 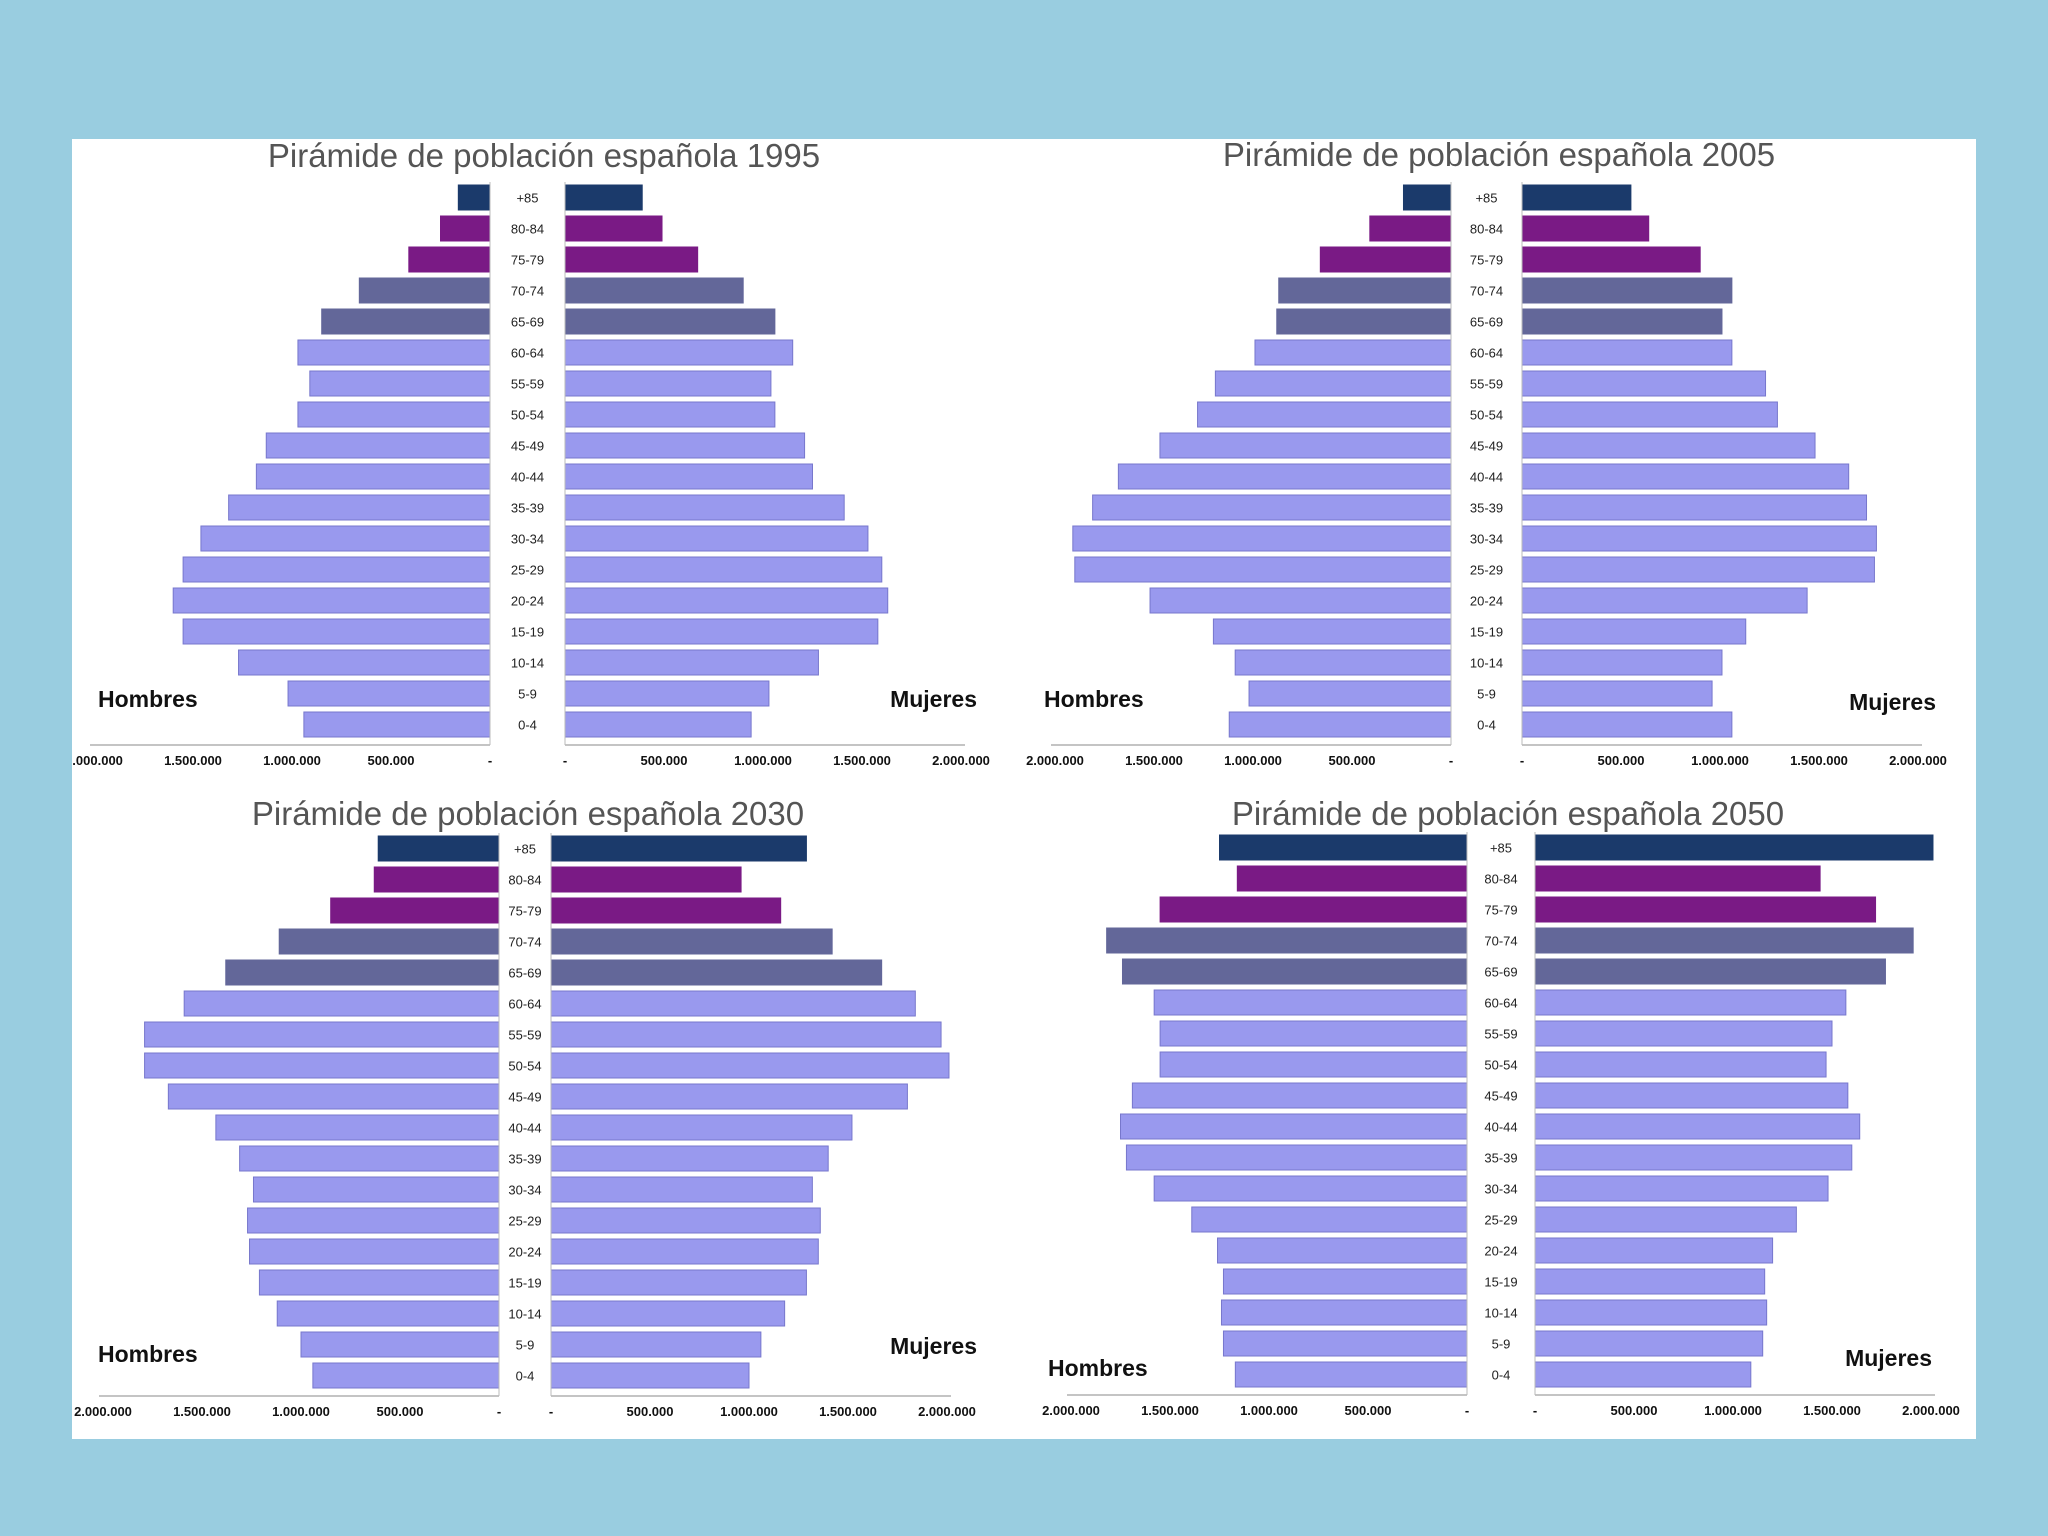 I want to click on tick-label-mujeres: 500.000, so click(x=650, y=1411).